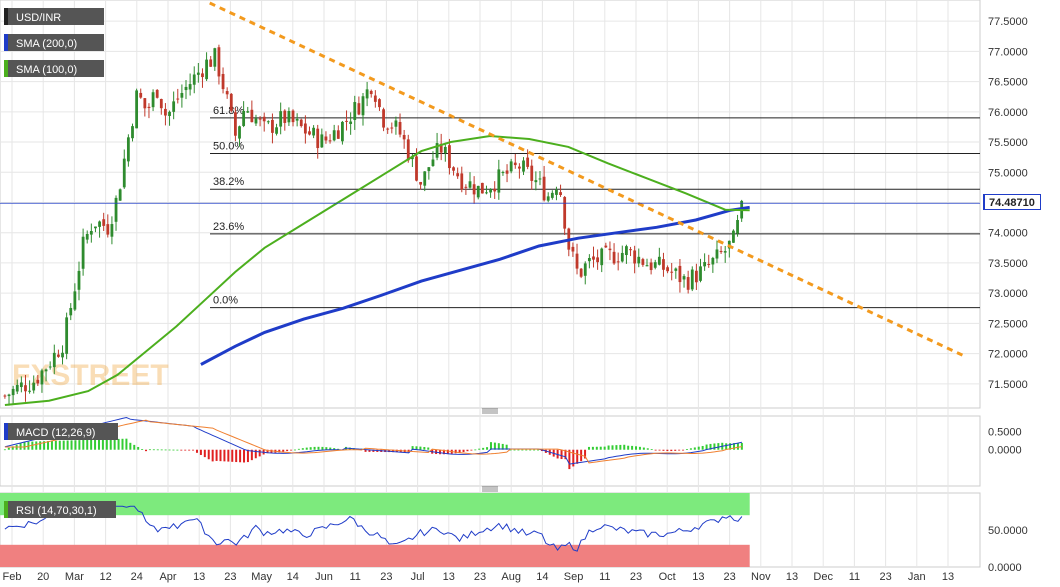 This screenshot has height=587, width=1060. Describe the element at coordinates (823, 577) in the screenshot. I see `x-tick-label: Dec` at that location.